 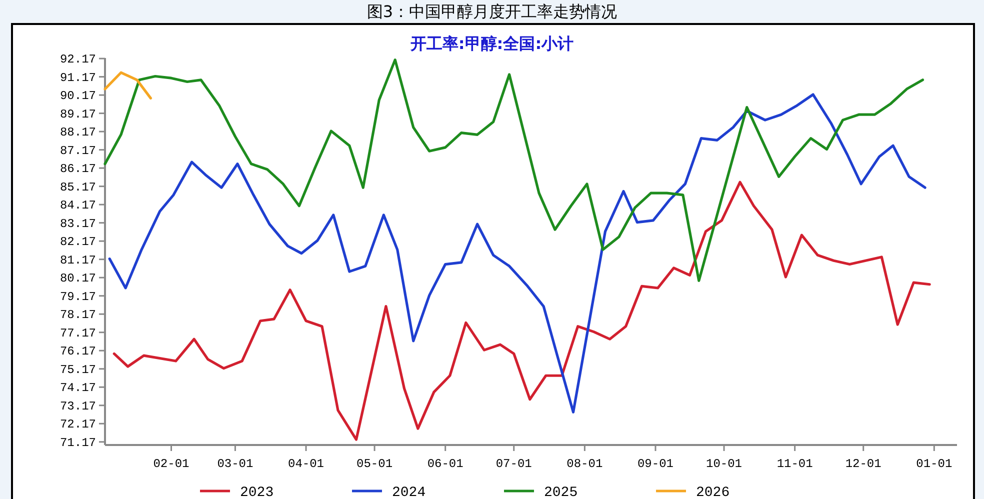 What do you see at coordinates (492, 43) in the screenshot?
I see `subtitle: 开工率:甲醇:全国:小计` at bounding box center [492, 43].